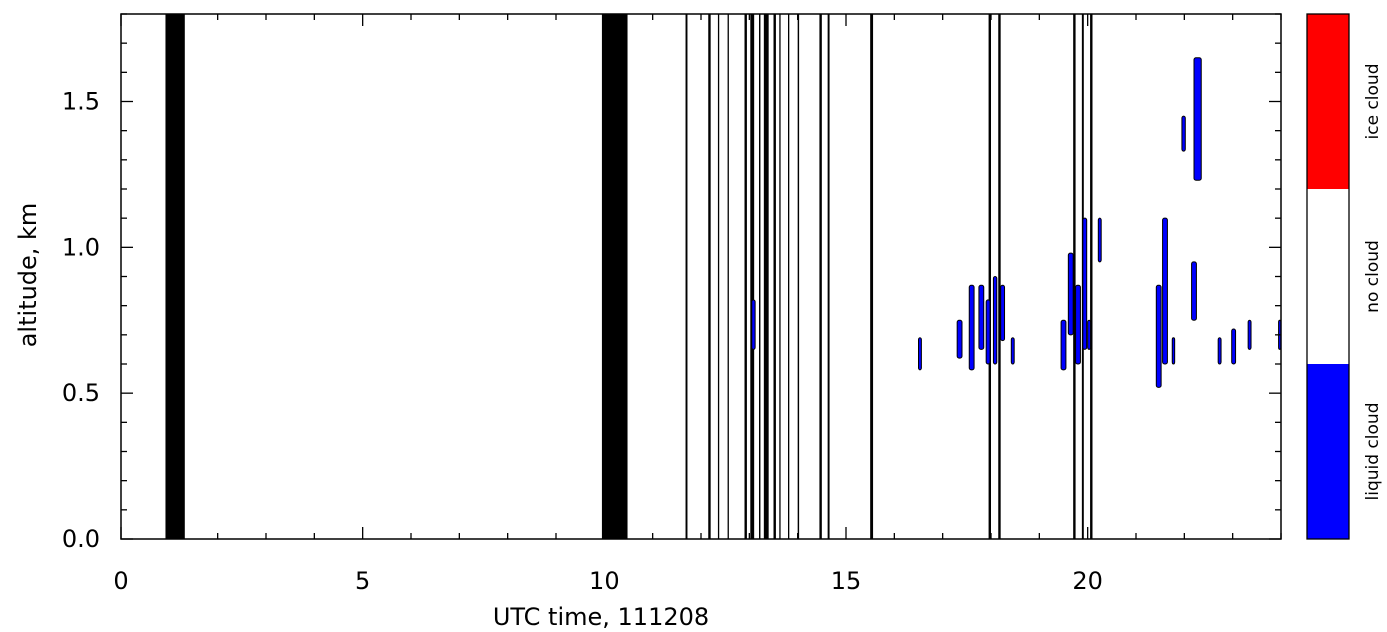 This screenshot has height=632, width=1387. I want to click on y-tick-label: 0.0, so click(81, 539).